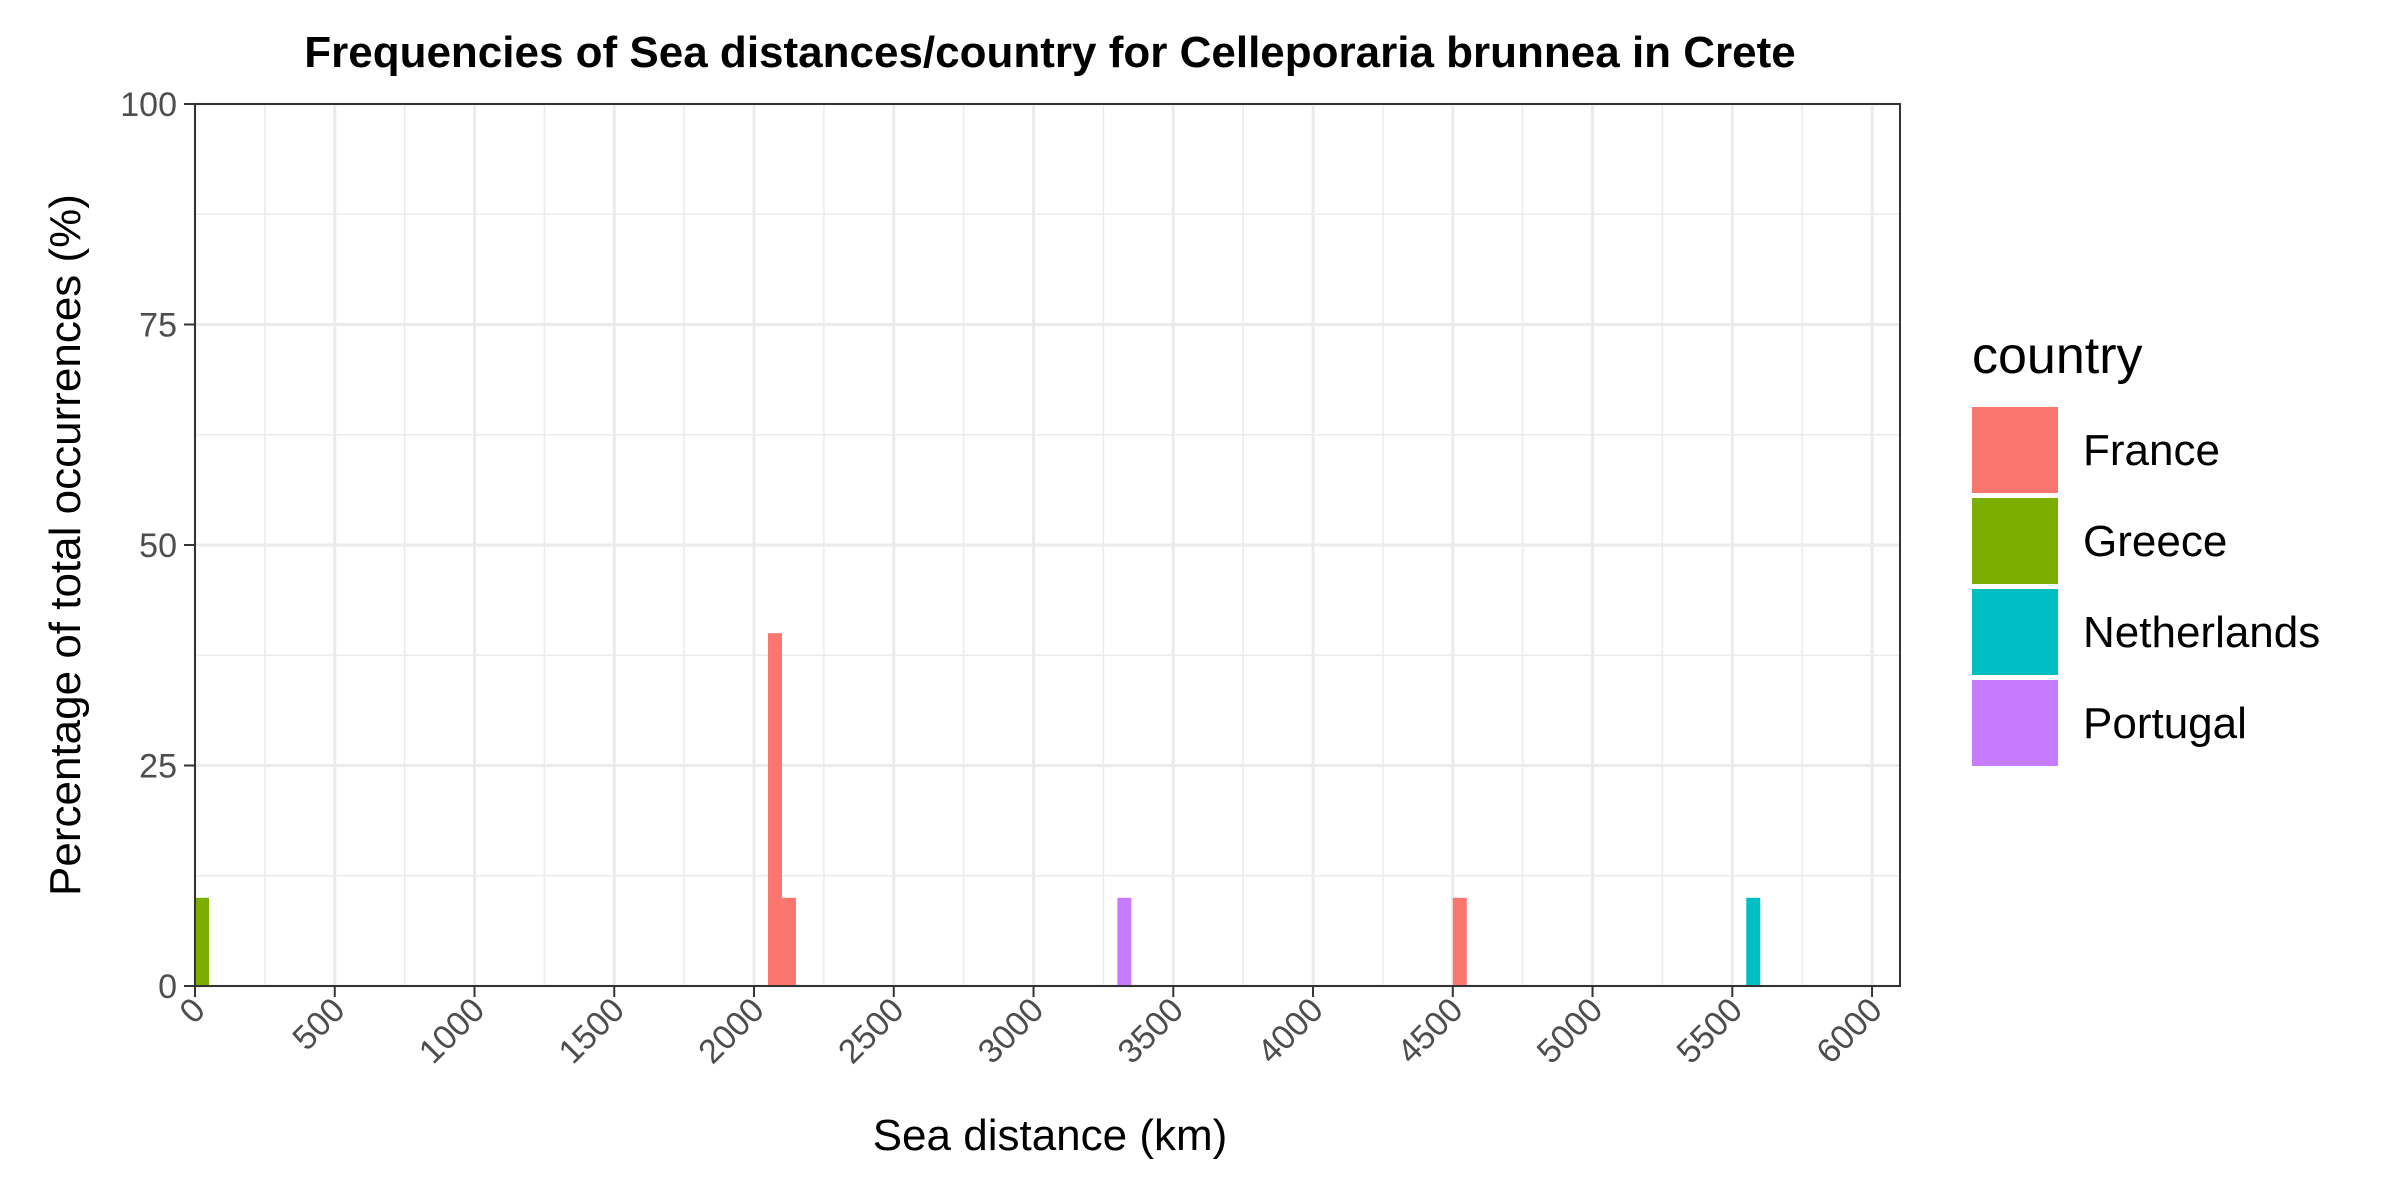 The image size is (2400, 1200). What do you see at coordinates (2015, 450) in the screenshot?
I see `legend-key-france` at bounding box center [2015, 450].